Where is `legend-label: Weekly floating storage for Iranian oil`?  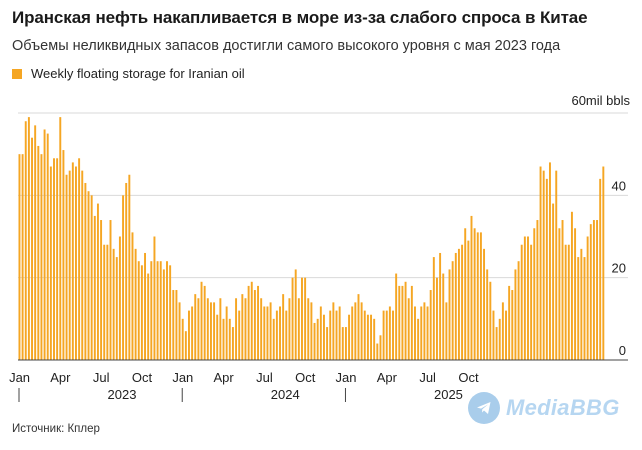 legend-label: Weekly floating storage for Iranian oil is located at coordinates (138, 73).